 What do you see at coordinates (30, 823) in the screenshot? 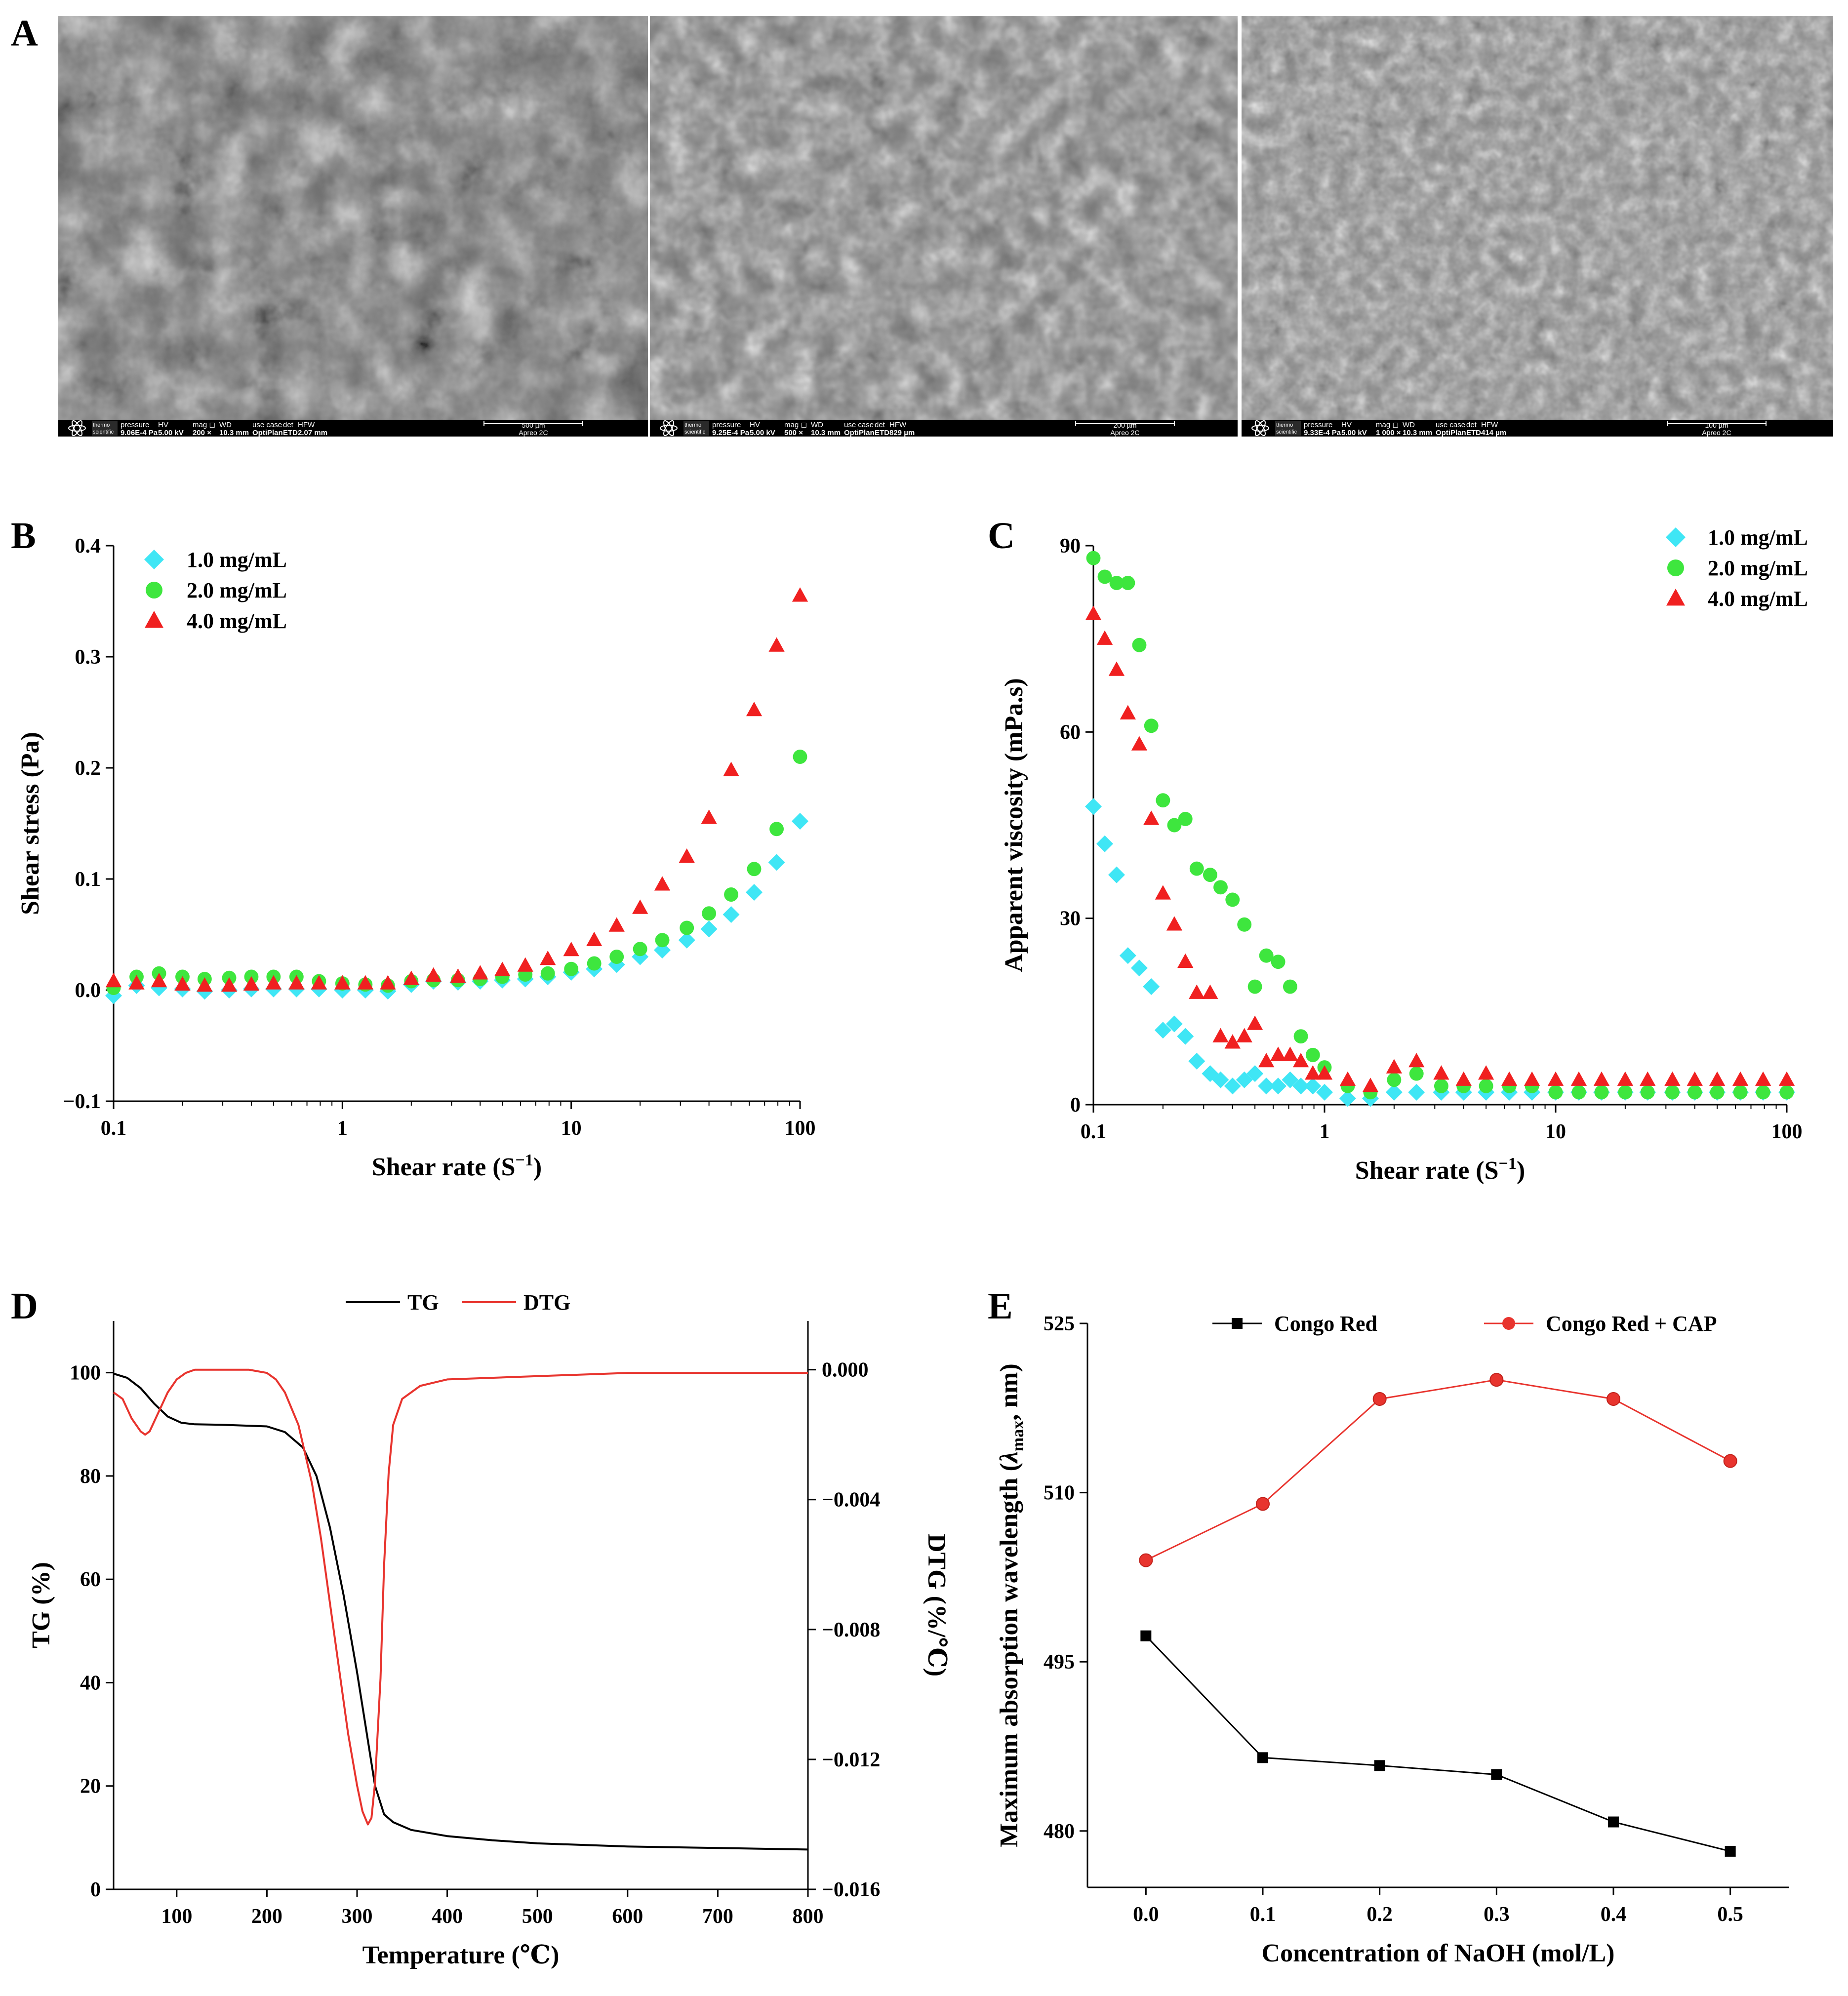
I see `y-axis-title: Shear stress (Pa)` at bounding box center [30, 823].